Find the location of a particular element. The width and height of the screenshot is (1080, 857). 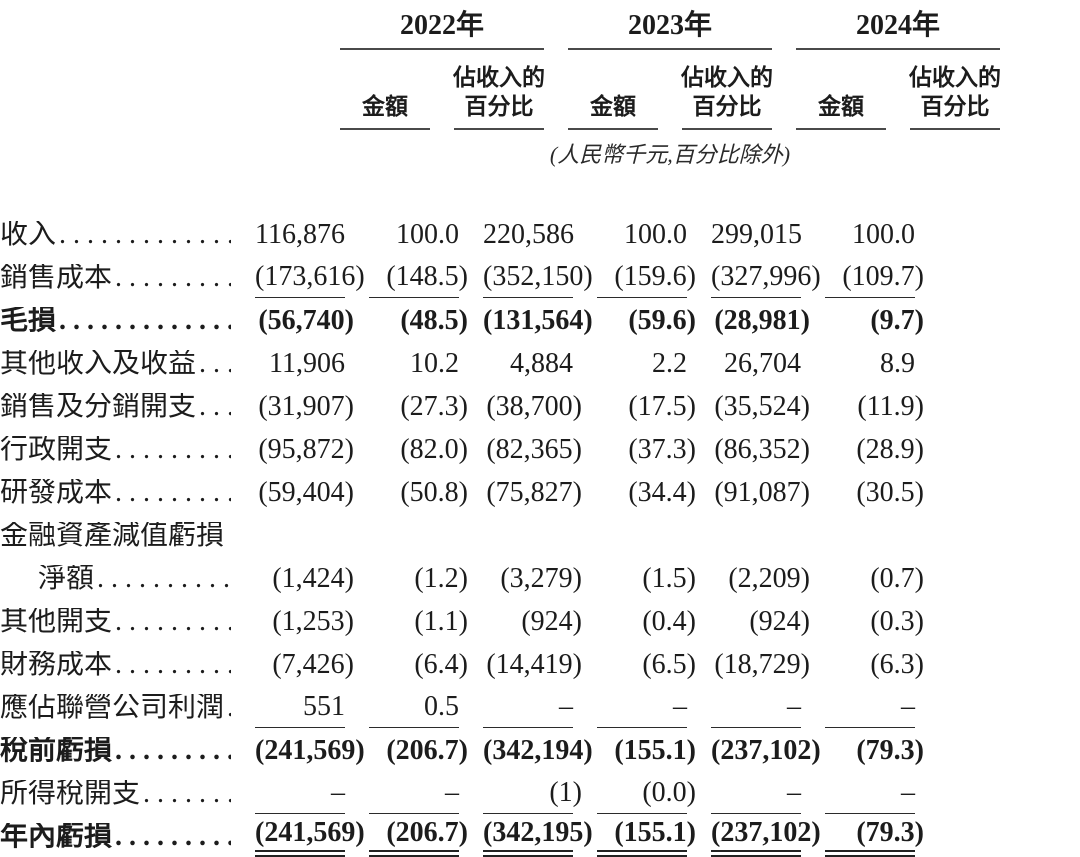

value-cell: (48.5) is located at coordinates (418, 324).